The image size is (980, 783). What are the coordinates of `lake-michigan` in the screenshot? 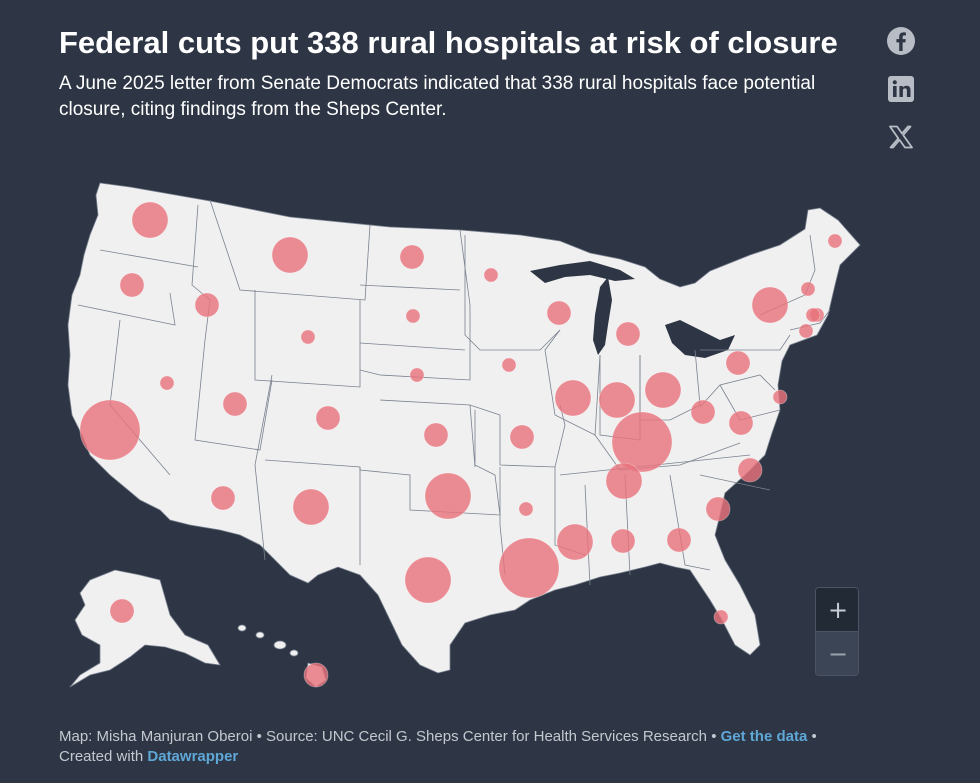 It's located at (602, 316).